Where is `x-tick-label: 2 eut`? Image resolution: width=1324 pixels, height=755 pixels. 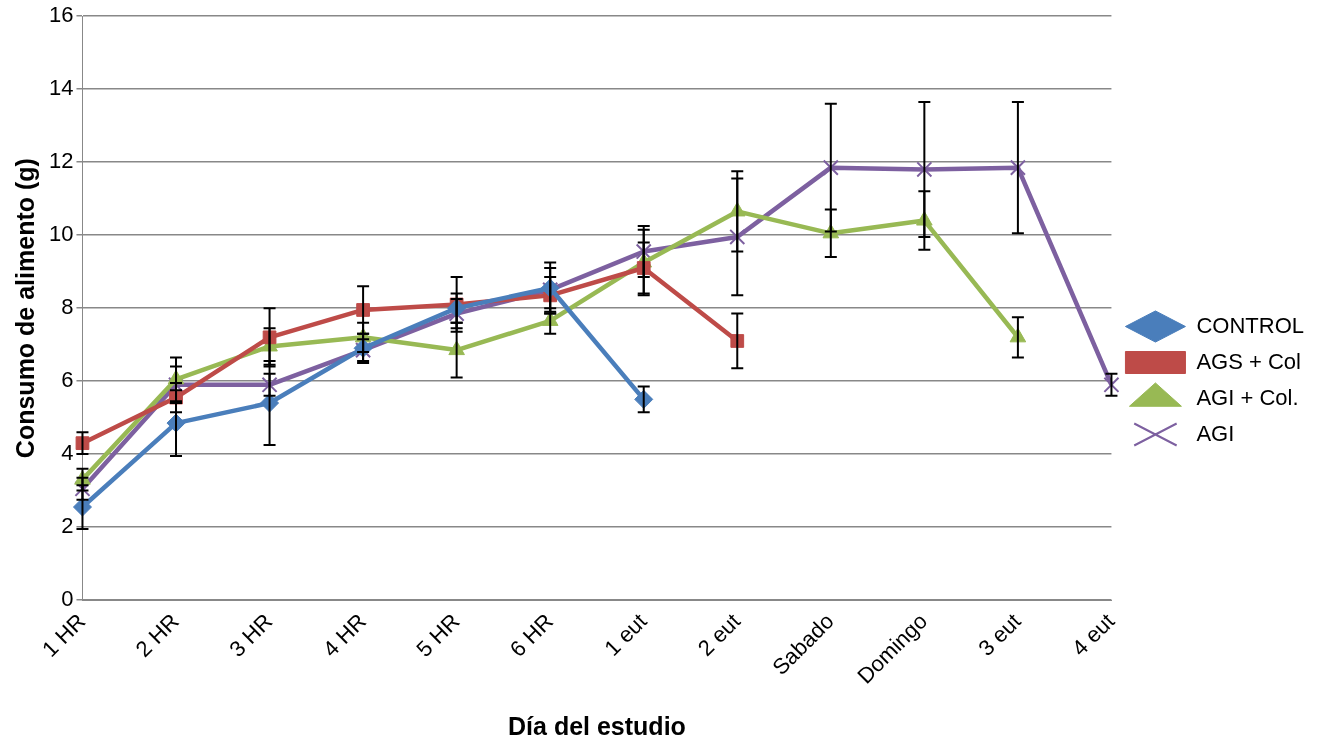
x-tick-label: 2 eut is located at coordinates (719, 634).